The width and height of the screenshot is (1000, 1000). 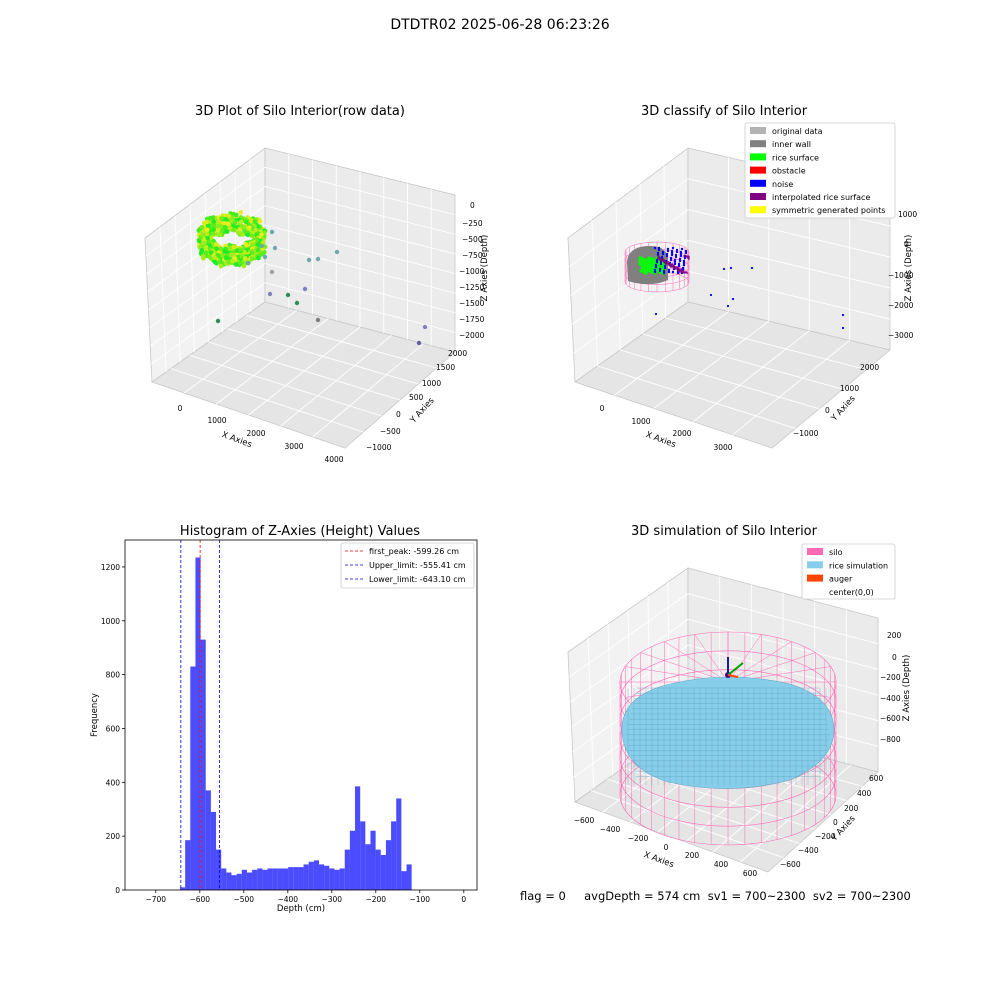 What do you see at coordinates (379, 447) in the screenshot?
I see `p1-ytick: −1000` at bounding box center [379, 447].